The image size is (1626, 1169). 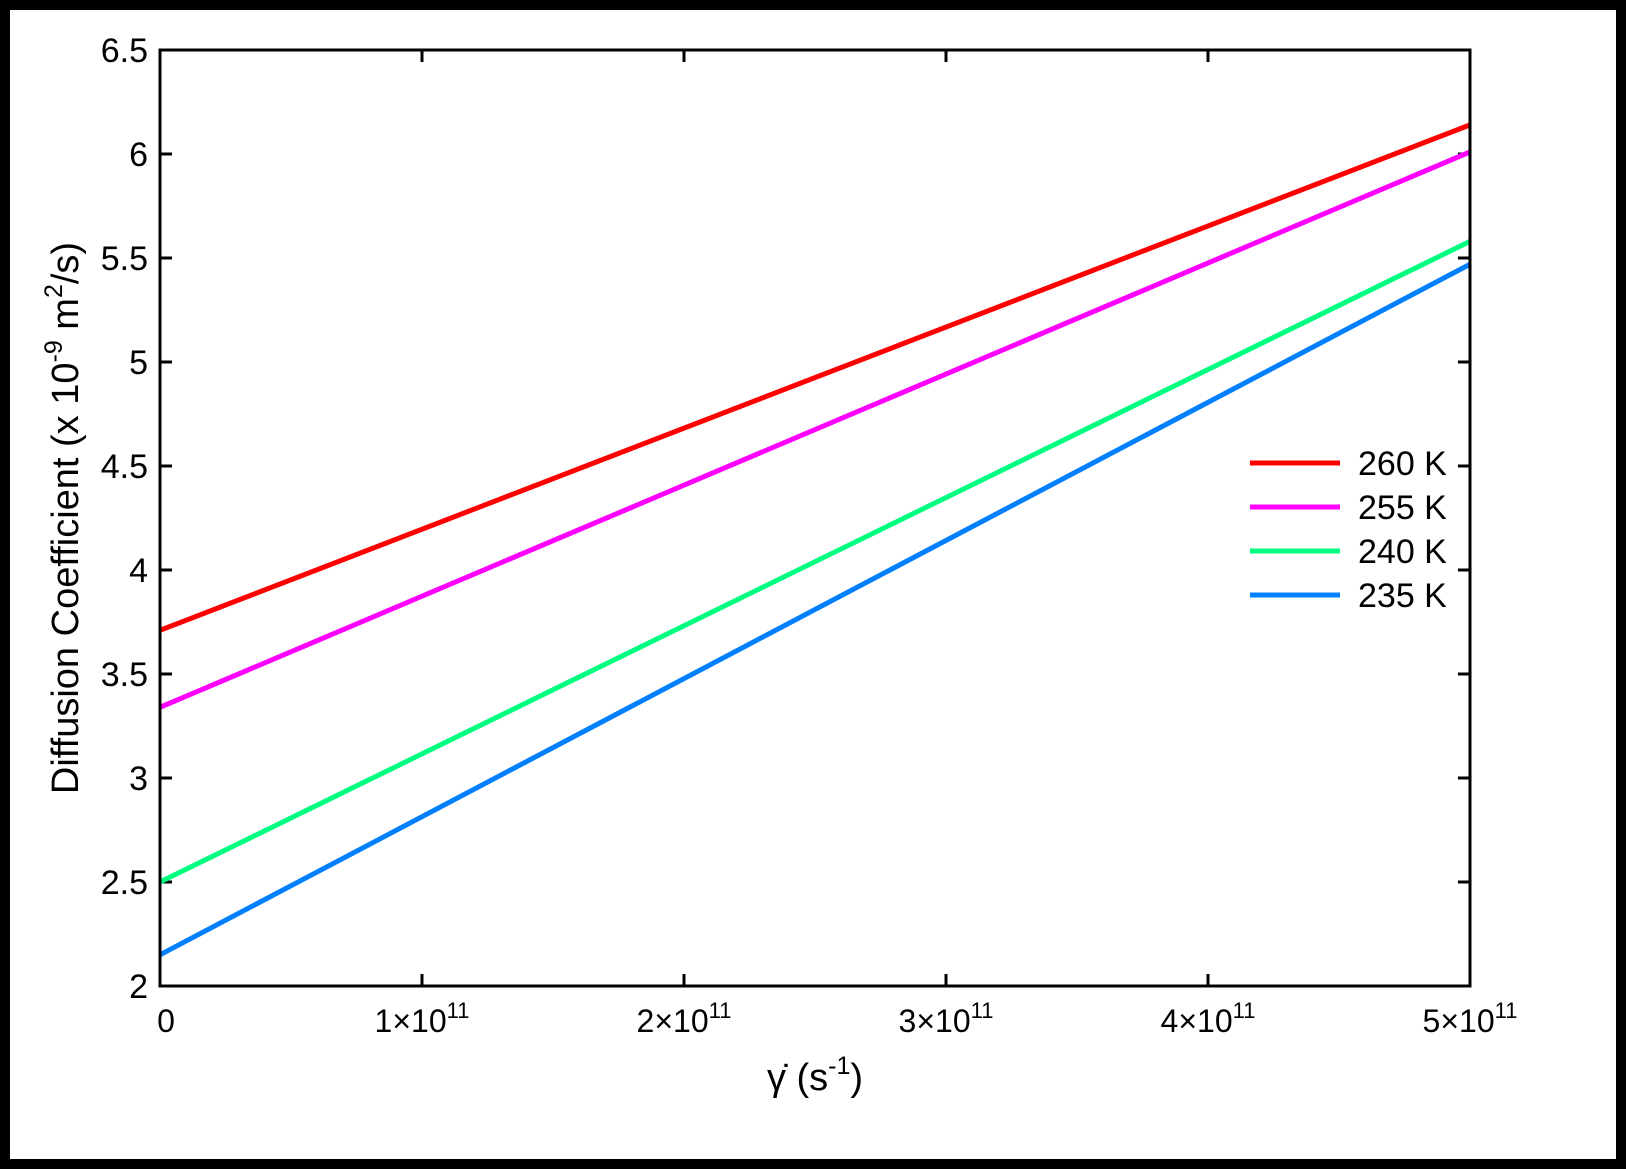 I want to click on y-tick-labels: 2 2.5 3 3.5 4 4.5 5 5.5 6 6.5, so click(x=124, y=519).